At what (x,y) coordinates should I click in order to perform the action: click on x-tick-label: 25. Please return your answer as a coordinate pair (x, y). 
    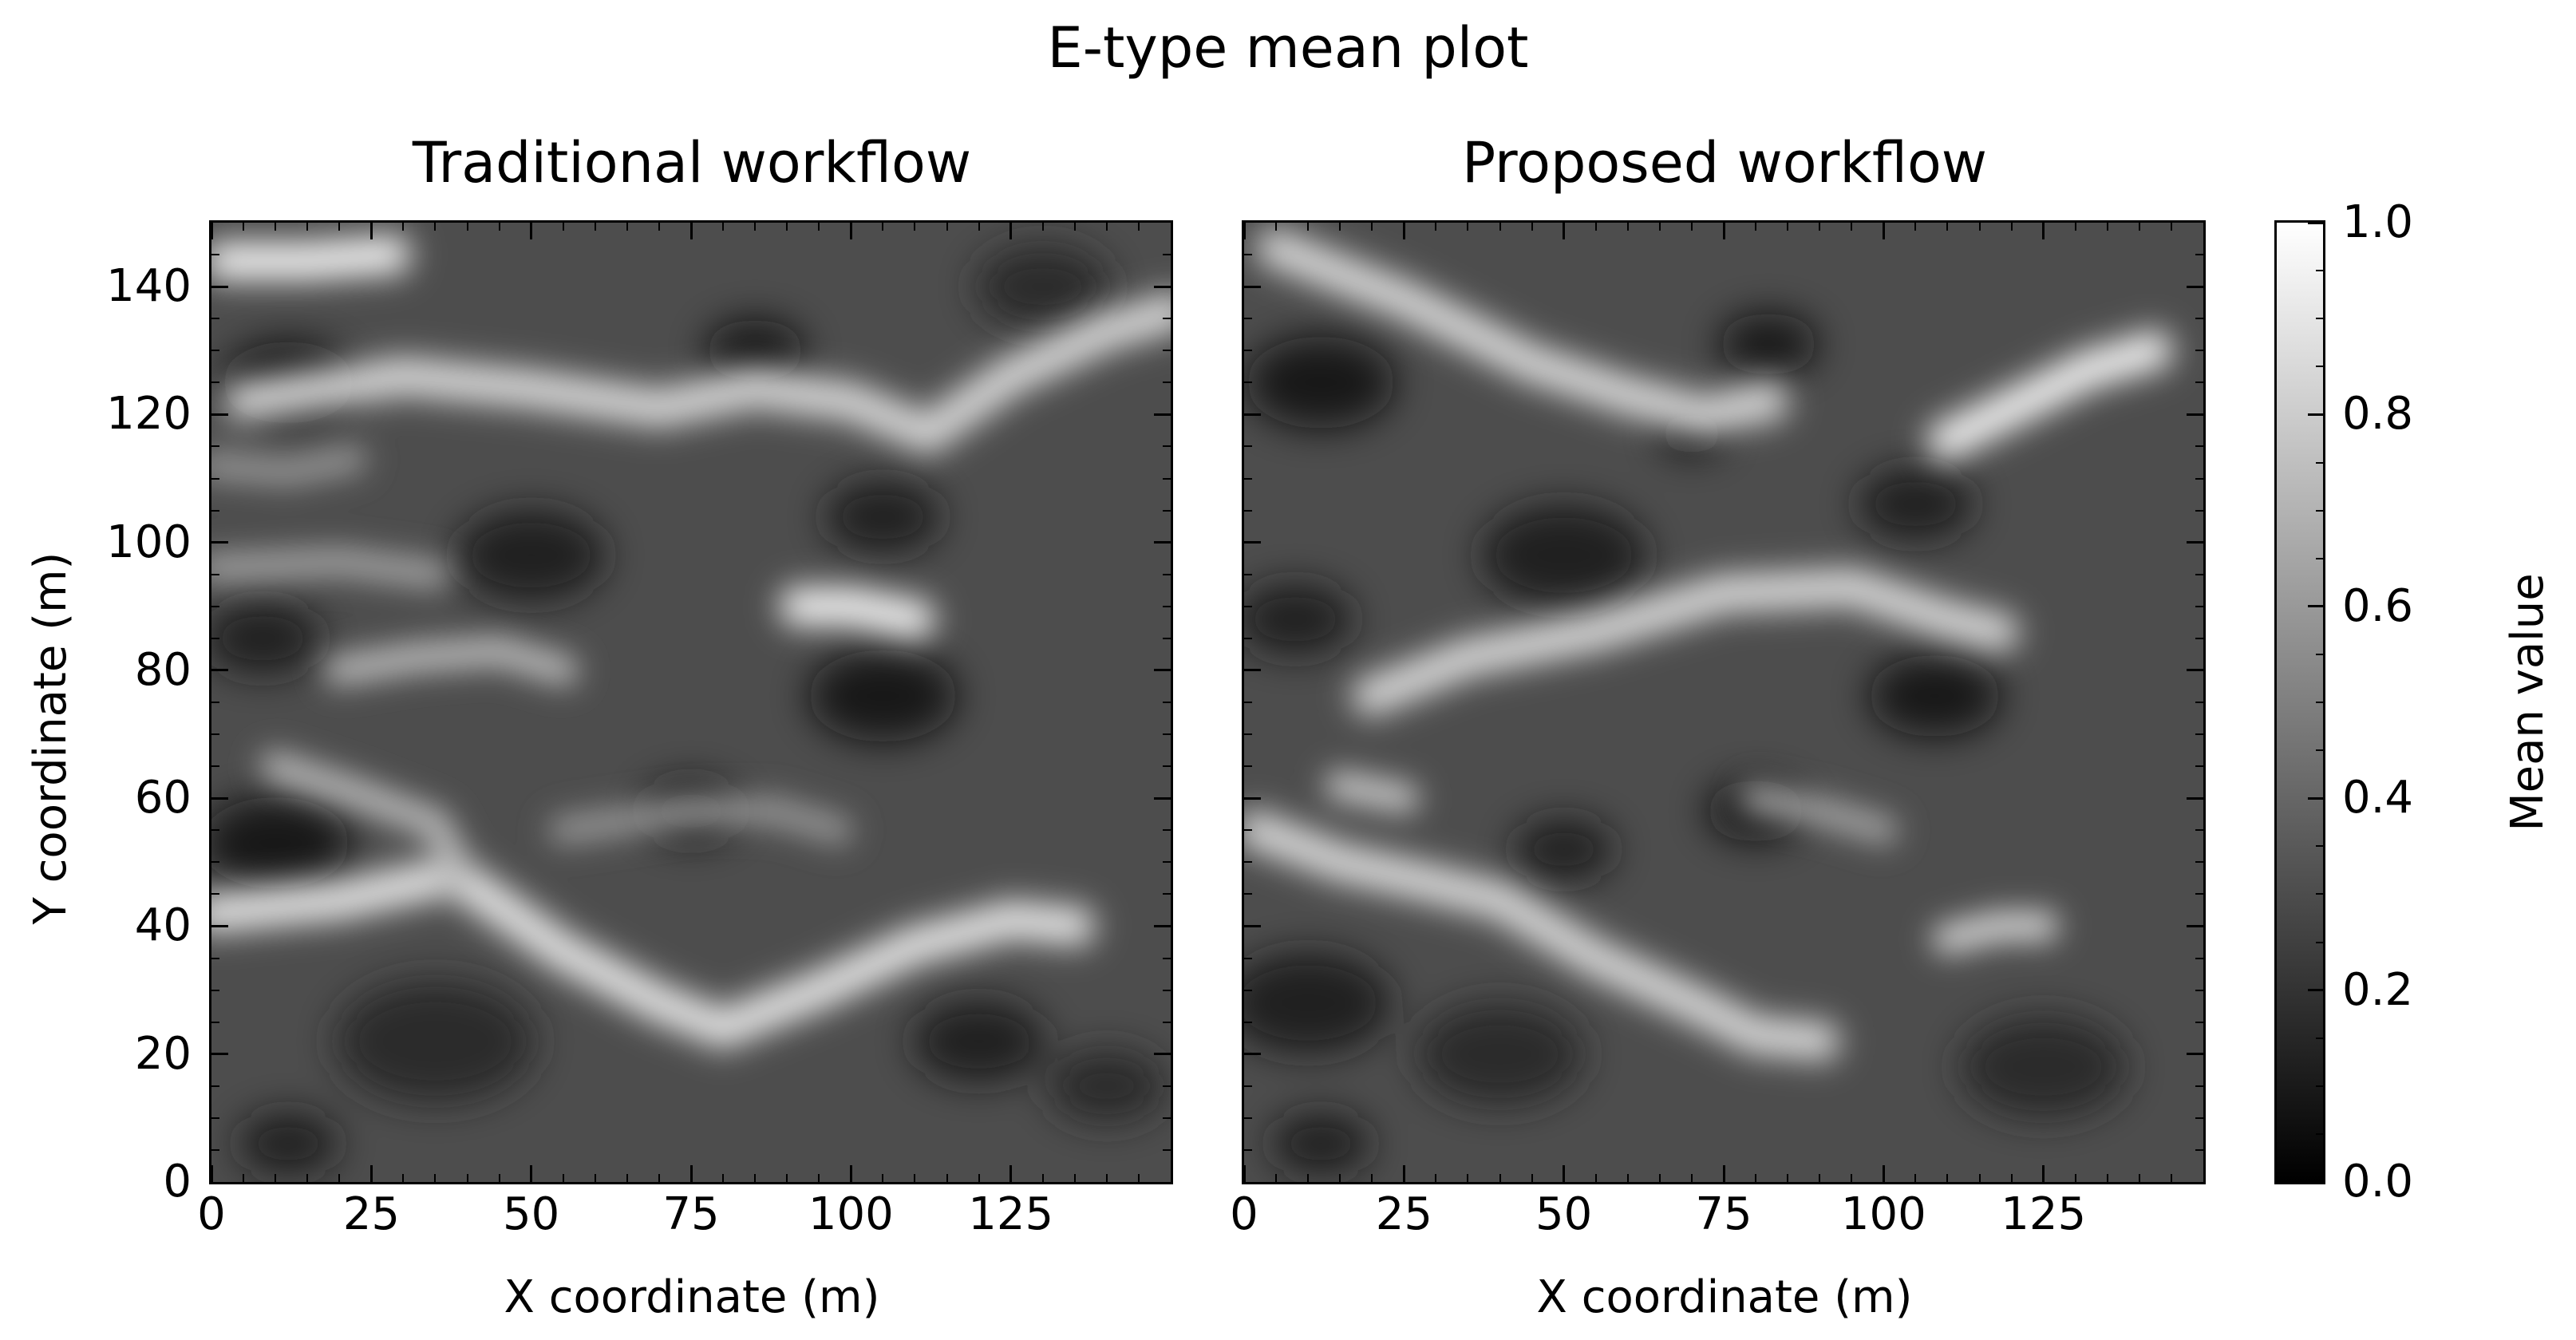
    Looking at the image, I should click on (371, 1214).